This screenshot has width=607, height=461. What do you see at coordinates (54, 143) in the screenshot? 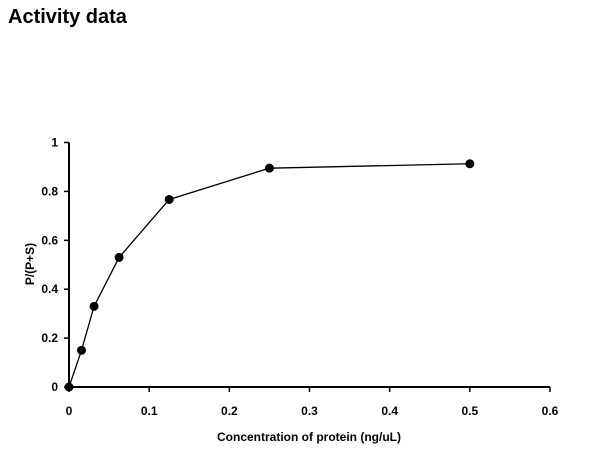
I see `y-tick-label: 1` at bounding box center [54, 143].